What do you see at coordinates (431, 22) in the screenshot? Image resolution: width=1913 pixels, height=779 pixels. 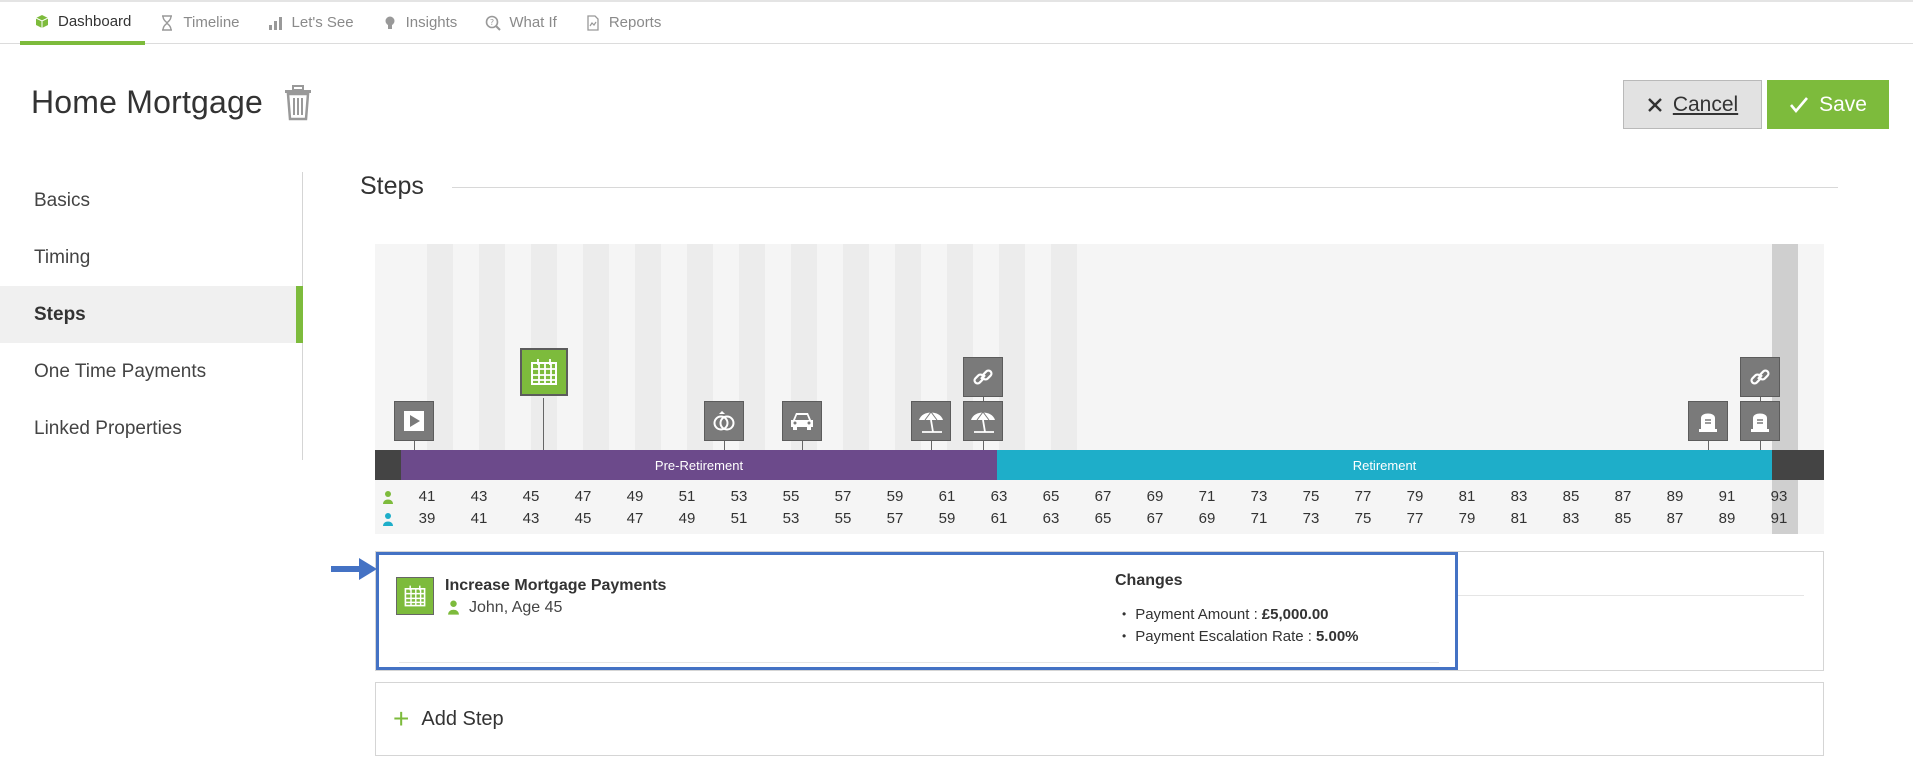 I see `tab-label: Insights` at bounding box center [431, 22].